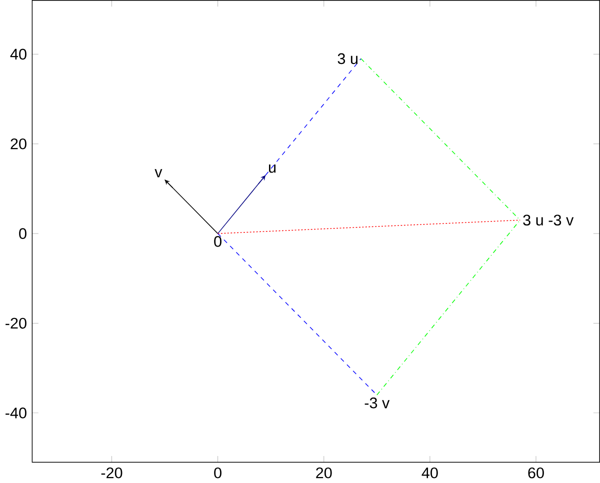 The height and width of the screenshot is (483, 600). Describe the element at coordinates (16, 412) in the screenshot. I see `y-tick-label: -40` at that location.